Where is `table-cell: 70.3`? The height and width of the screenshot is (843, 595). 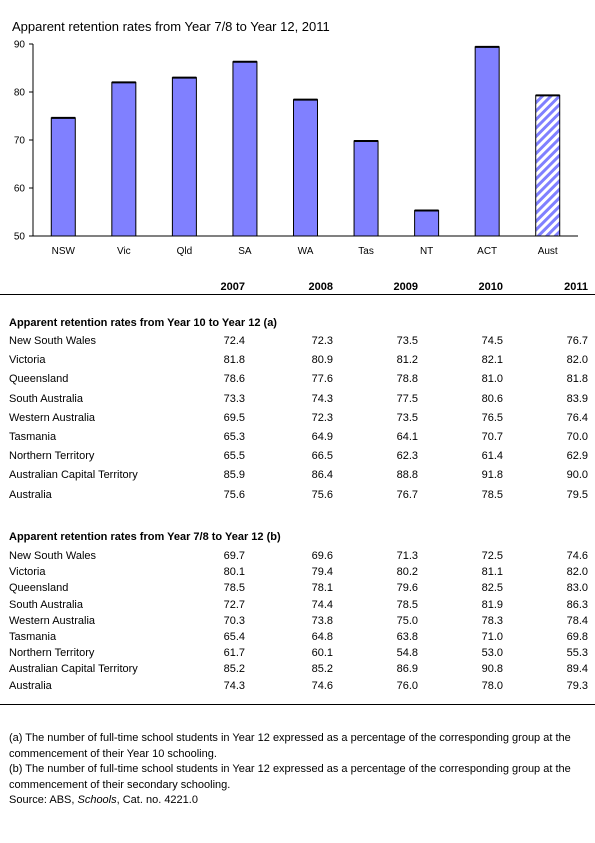
table-cell: 70.3 is located at coordinates (234, 620).